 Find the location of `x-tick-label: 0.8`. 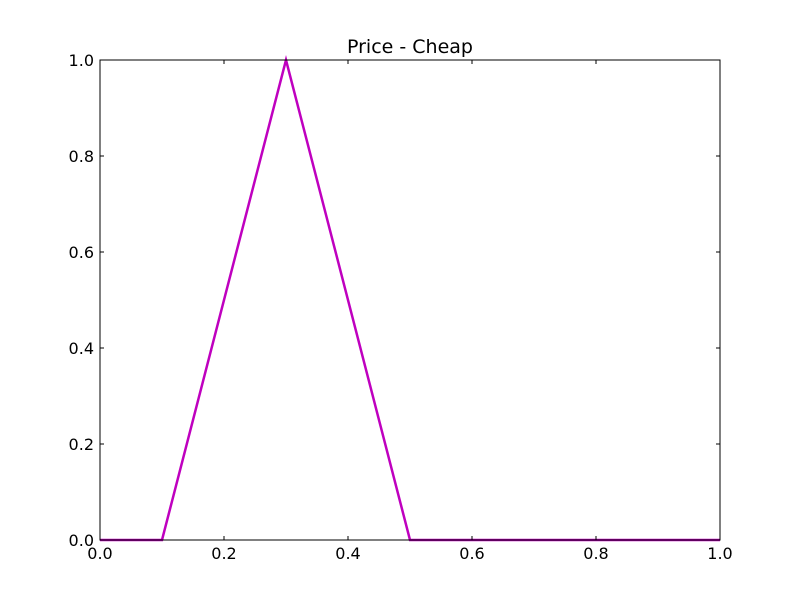

x-tick-label: 0.8 is located at coordinates (595, 553).